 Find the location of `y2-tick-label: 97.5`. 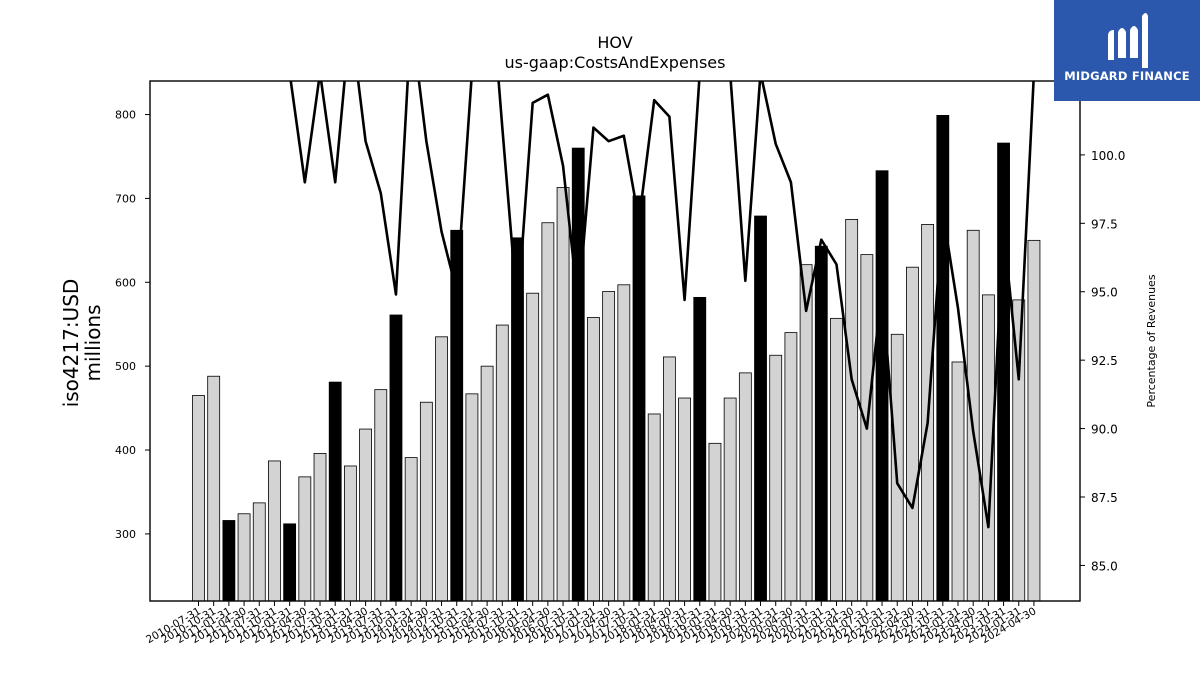

y2-tick-label: 97.5 is located at coordinates (1104, 224).